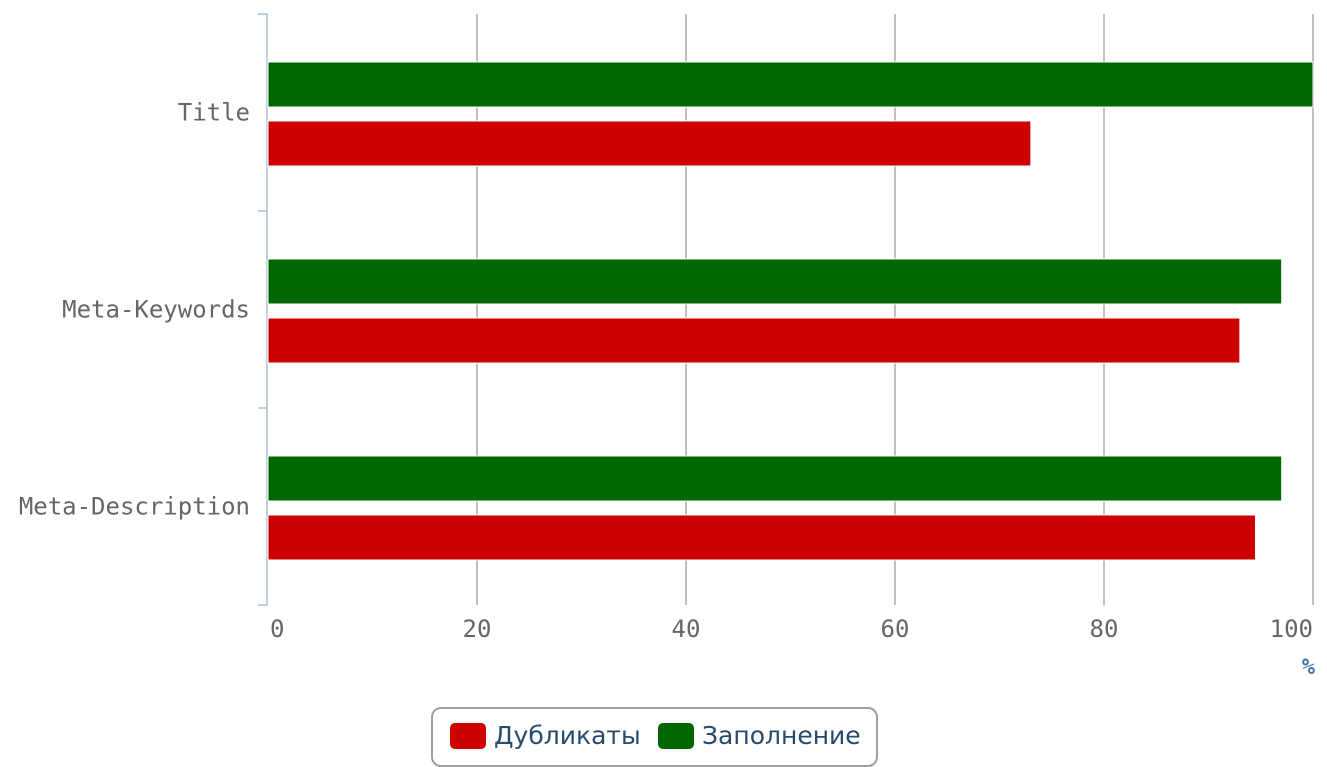 The image size is (1327, 767). Describe the element at coordinates (1309, 667) in the screenshot. I see `x-axis-unit-label: %` at that location.